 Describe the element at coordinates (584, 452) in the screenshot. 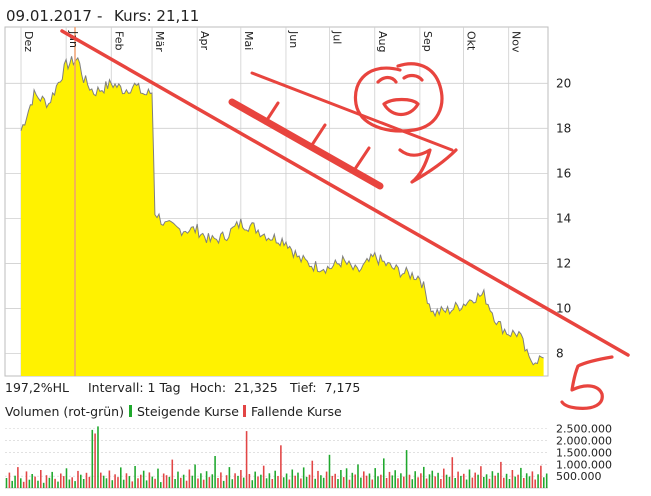

I see `volume-tick-label: 1.500.000` at that location.